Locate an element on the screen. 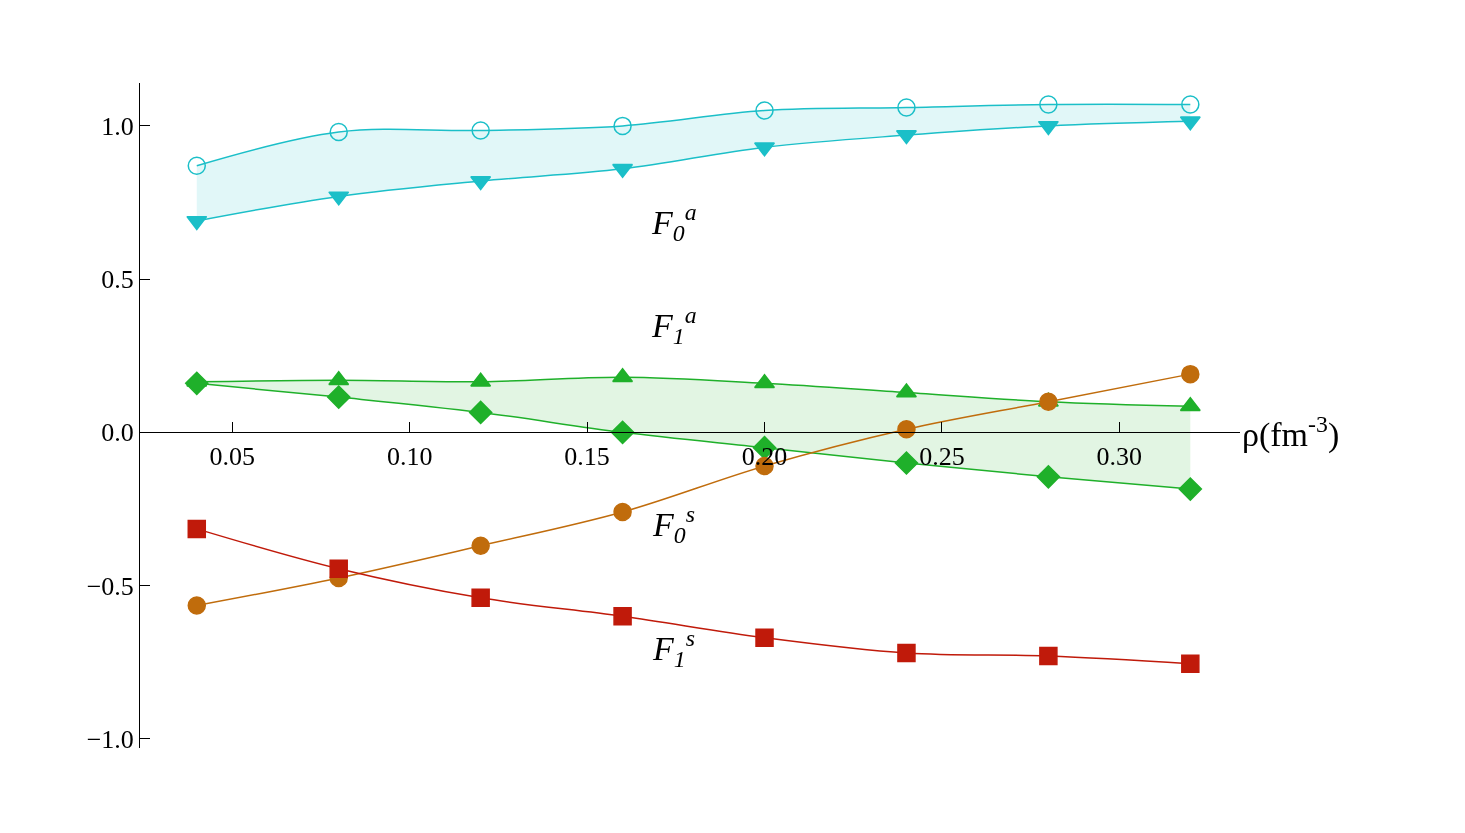  x-tick-label: 0.25 is located at coordinates (942, 456).